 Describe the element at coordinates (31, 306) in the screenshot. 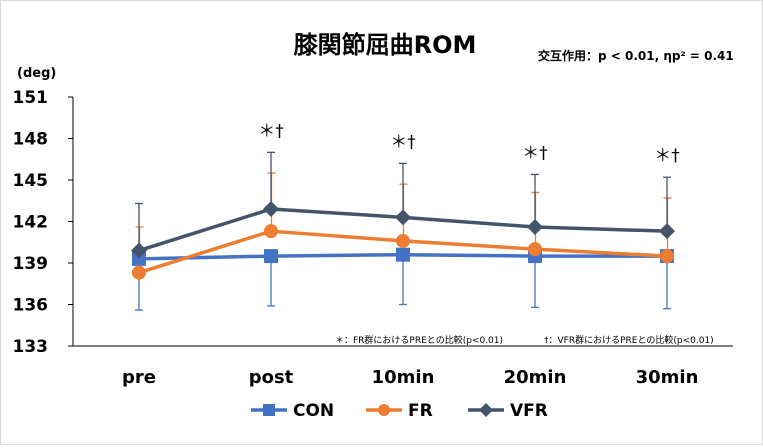

I see `y-tick-label: 136` at that location.